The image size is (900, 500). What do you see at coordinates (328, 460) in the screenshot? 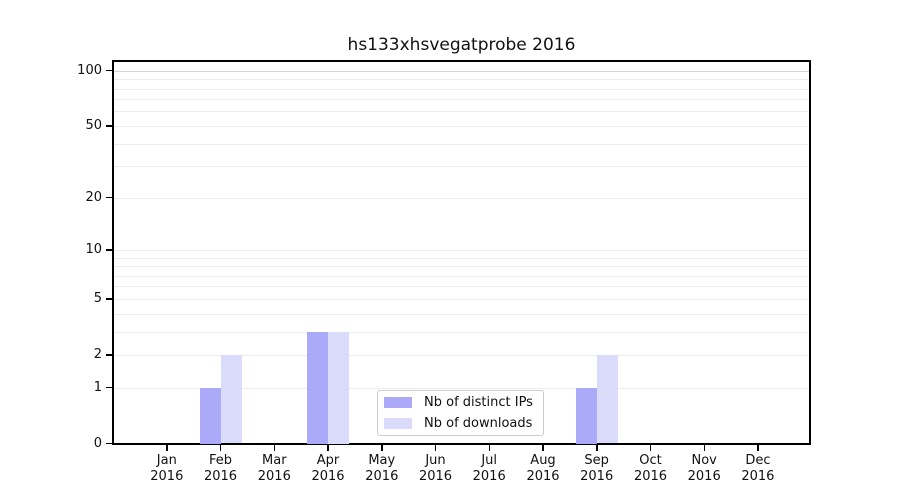
I see `month-label: Apr` at bounding box center [328, 460].